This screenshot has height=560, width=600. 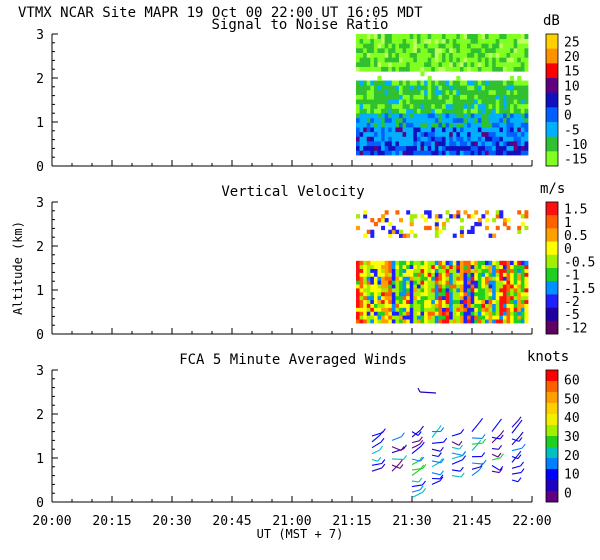 I want to click on colorbar-swatch, so click(x=552, y=314).